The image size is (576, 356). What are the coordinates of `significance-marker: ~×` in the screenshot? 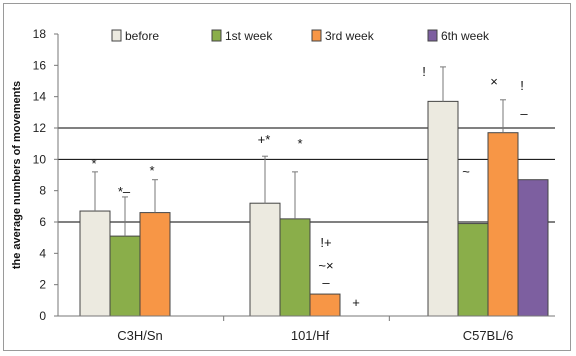 It's located at (325, 265).